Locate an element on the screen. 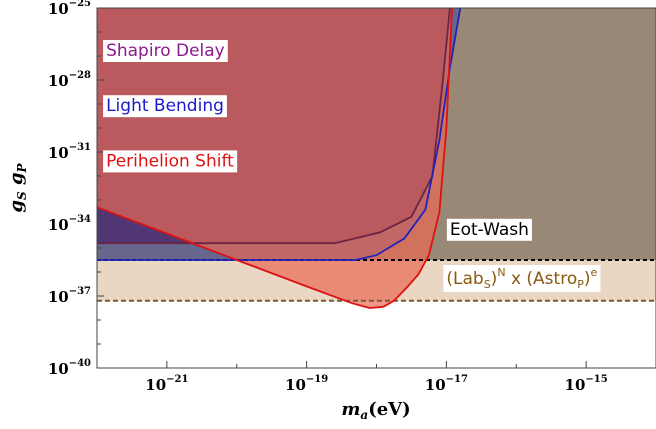 The height and width of the screenshot is (429, 656). svg-text: Light Bending is located at coordinates (165, 106).